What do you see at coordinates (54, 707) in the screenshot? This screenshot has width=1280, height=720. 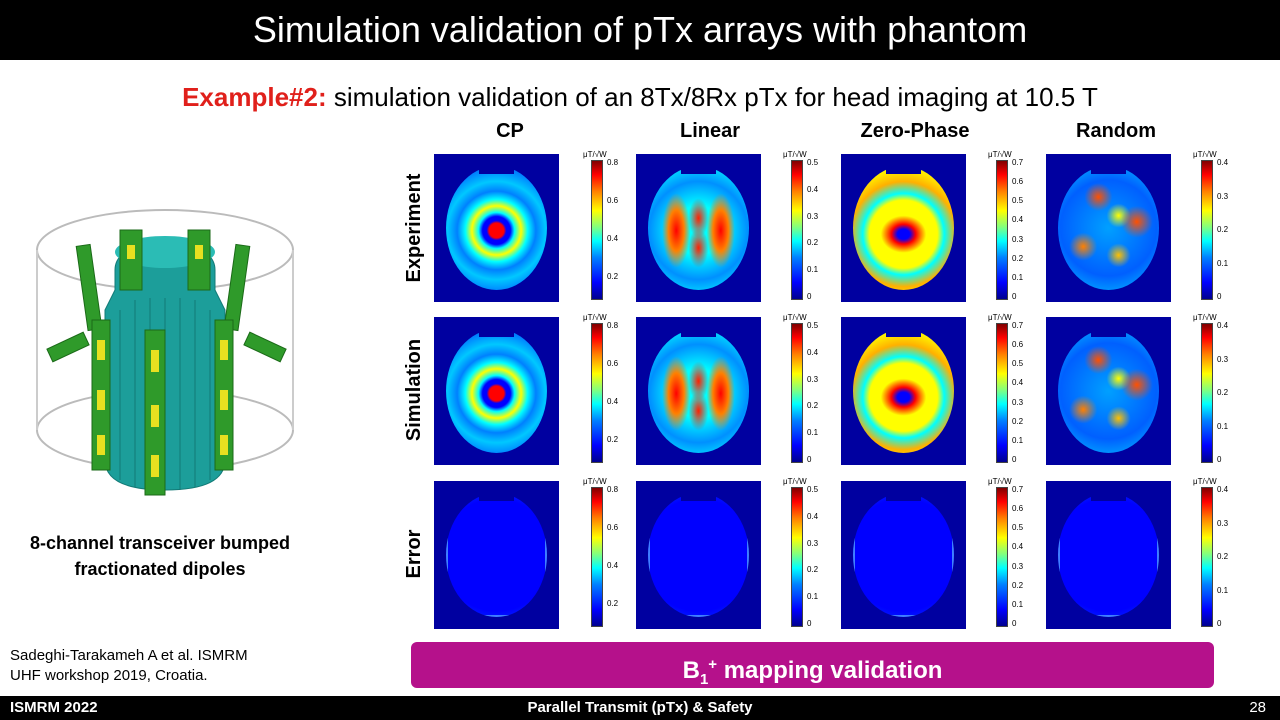 I see `footer-conference: ISMRM 2022` at bounding box center [54, 707].